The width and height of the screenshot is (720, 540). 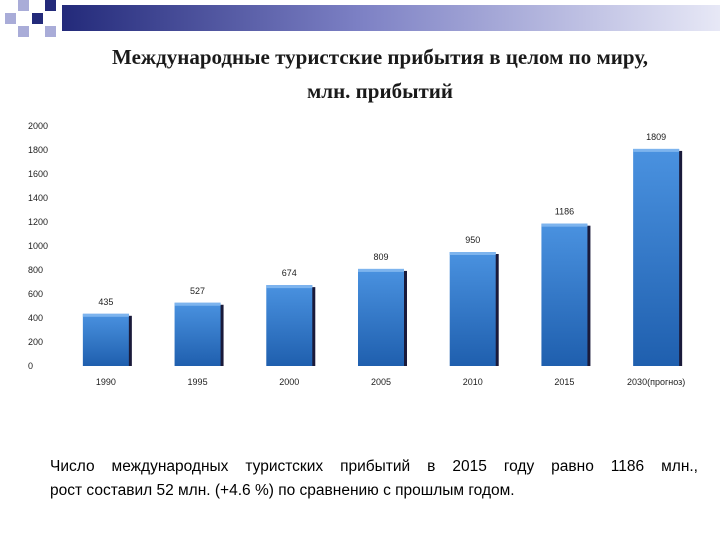 What do you see at coordinates (38, 198) in the screenshot?
I see `y-tick-label: 1400` at bounding box center [38, 198].